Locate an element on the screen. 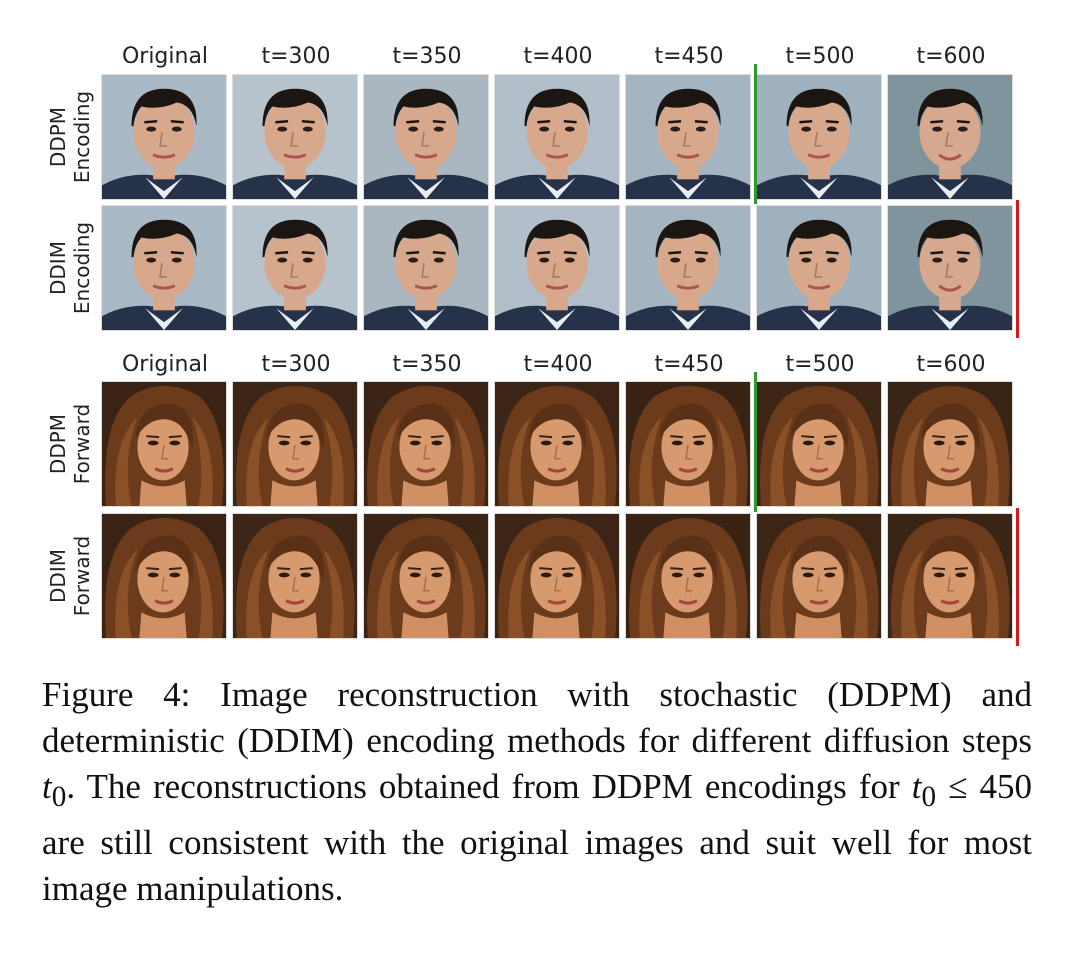  ddpm-threshold-marker-bottom is located at coordinates (755, 442).